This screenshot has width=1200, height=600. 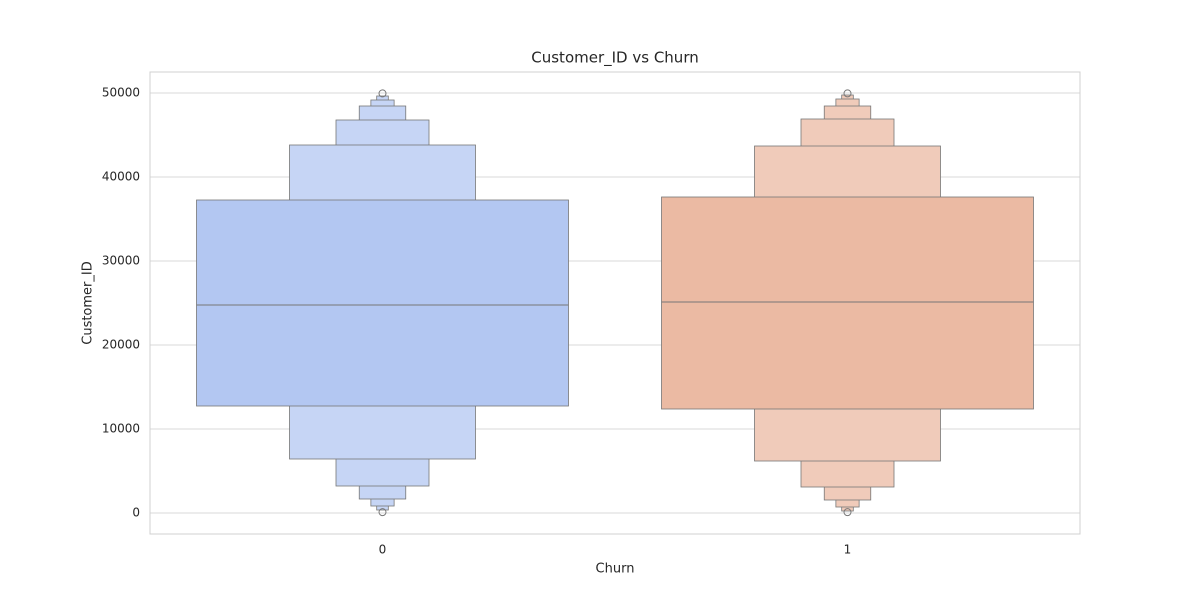 What do you see at coordinates (136, 513) in the screenshot?
I see `y-tick-label: 0` at bounding box center [136, 513].